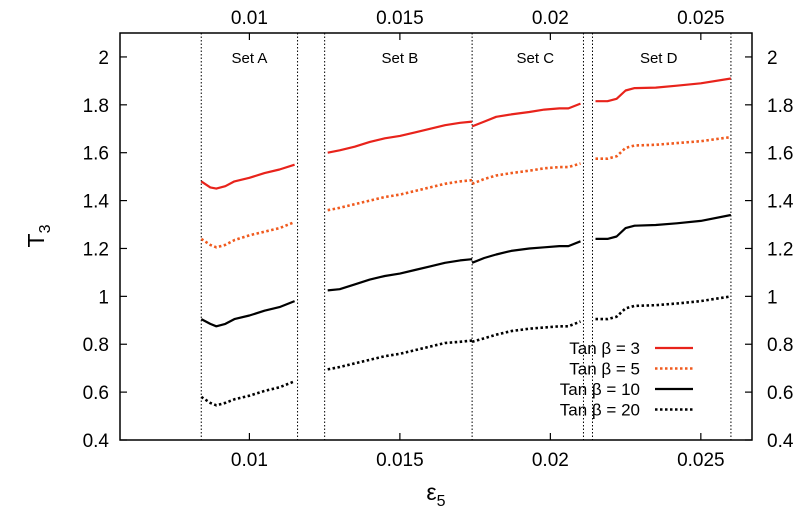 The image size is (809, 516). I want to click on y-tick-label-right-3: 1, so click(772, 297).